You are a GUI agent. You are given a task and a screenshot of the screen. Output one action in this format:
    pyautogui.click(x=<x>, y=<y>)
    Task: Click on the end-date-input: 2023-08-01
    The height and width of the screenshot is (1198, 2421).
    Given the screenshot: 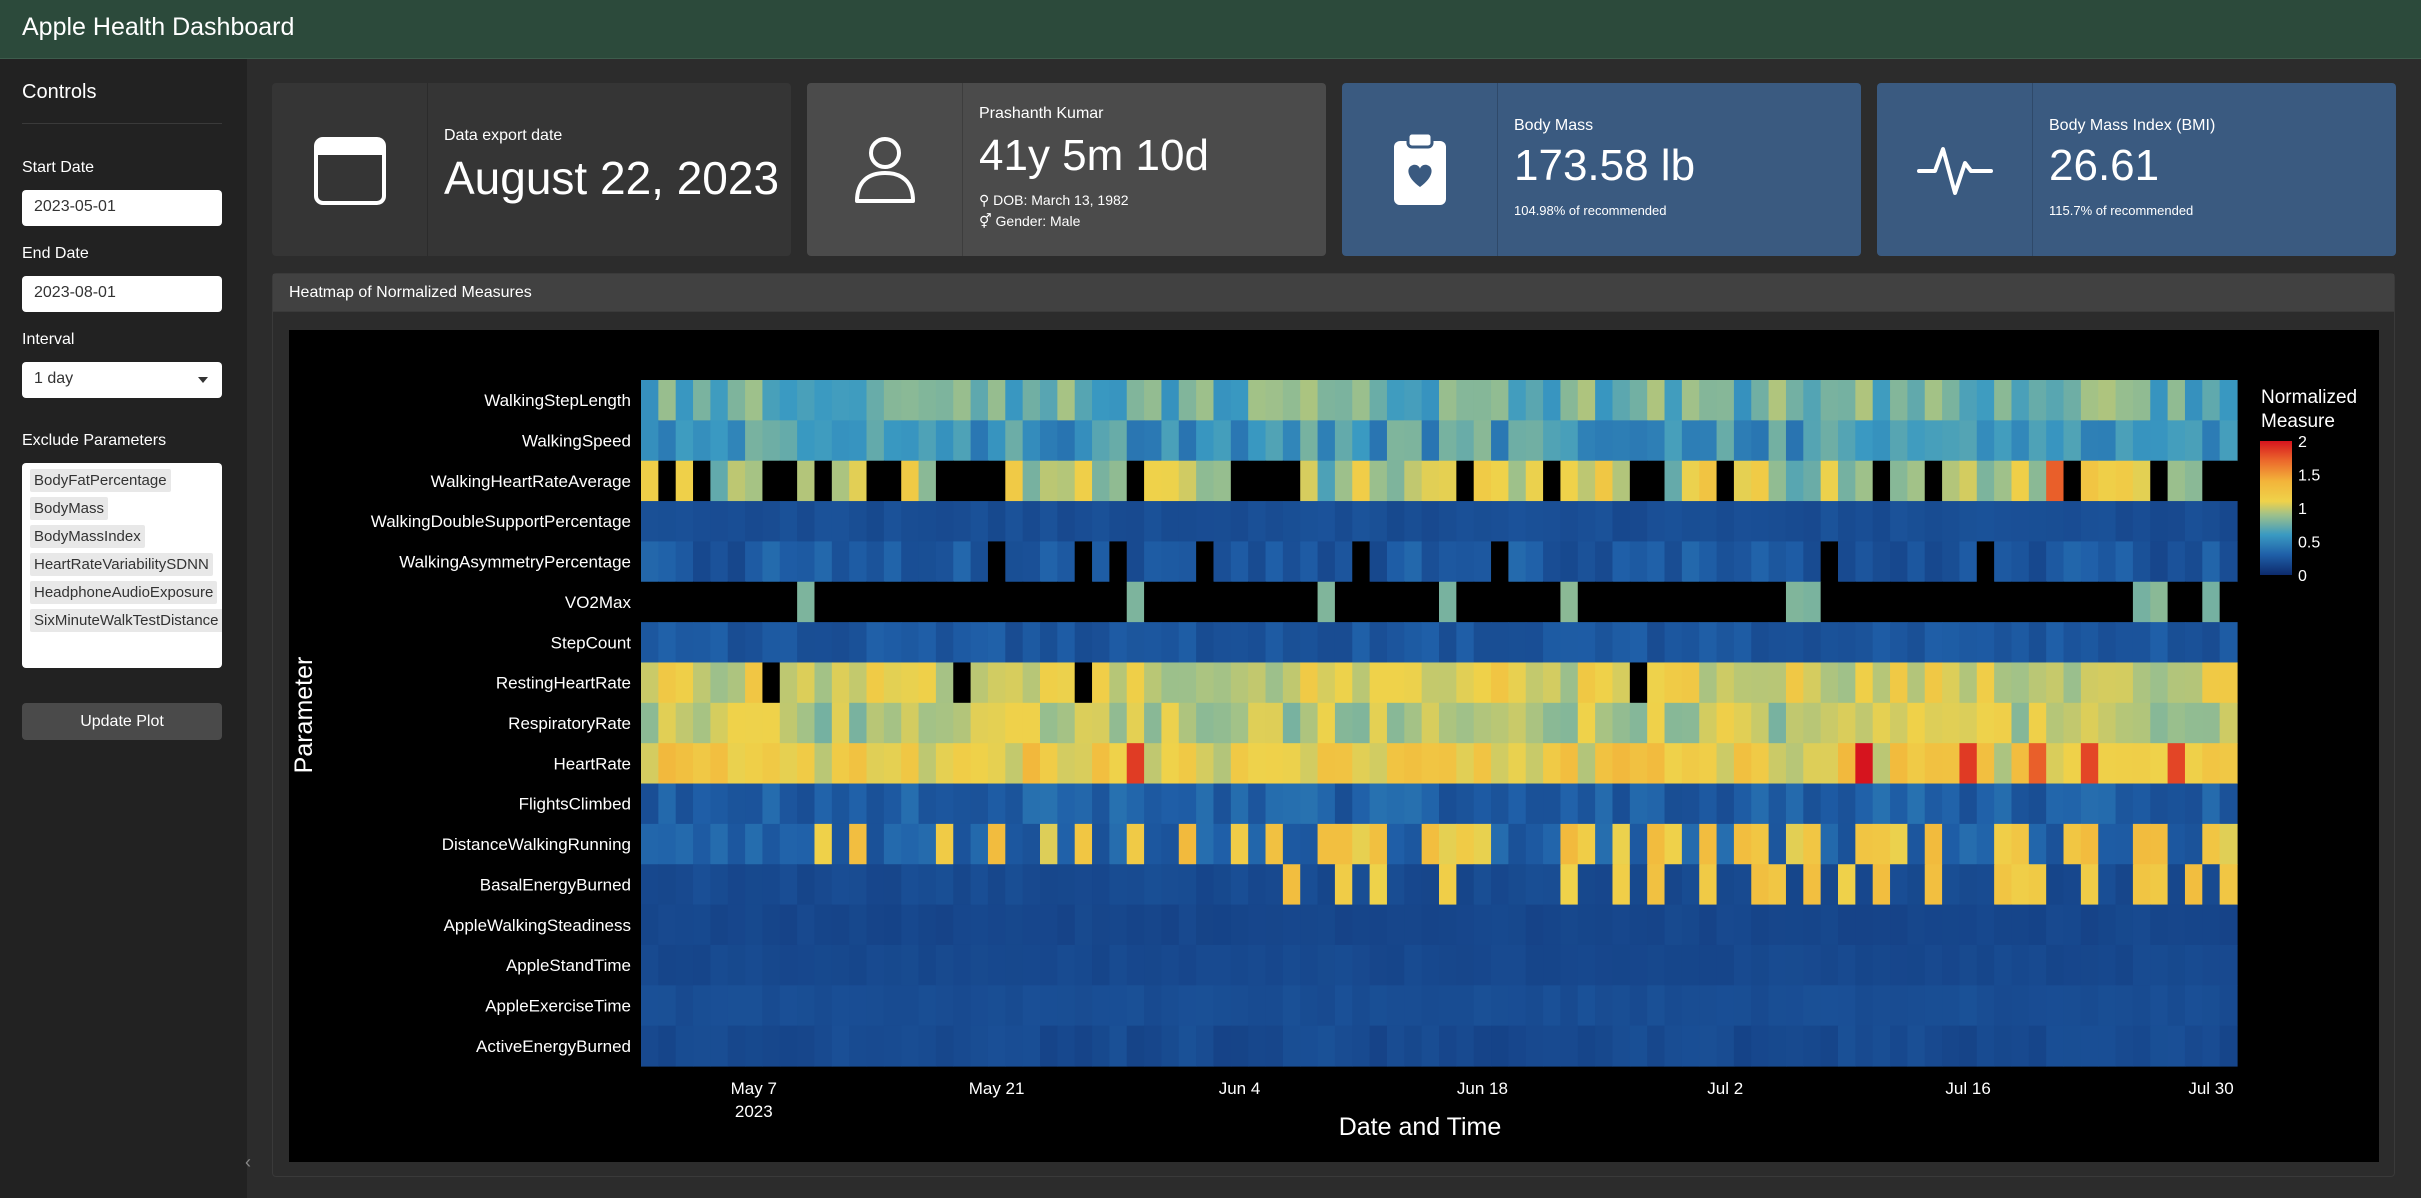 What is the action you would take?
    pyautogui.click(x=122, y=294)
    